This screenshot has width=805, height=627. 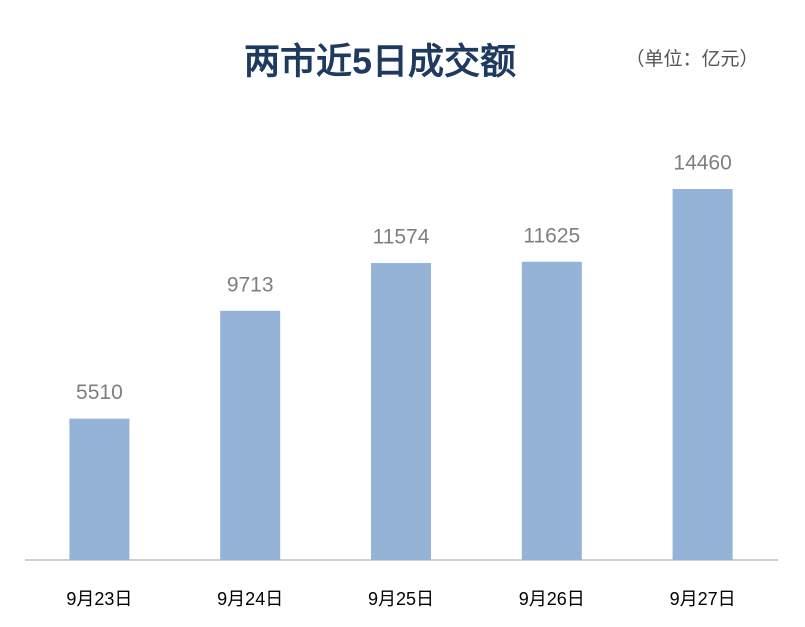 I want to click on value-label: 14460, so click(x=702, y=163).